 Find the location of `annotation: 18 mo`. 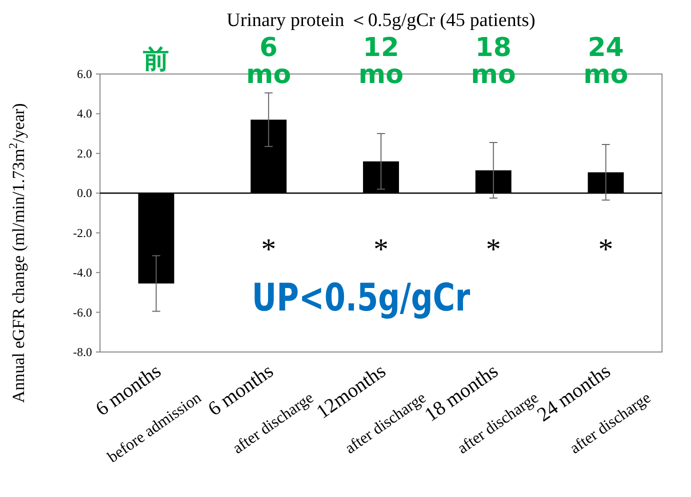

annotation: 18 mo is located at coordinates (493, 61).